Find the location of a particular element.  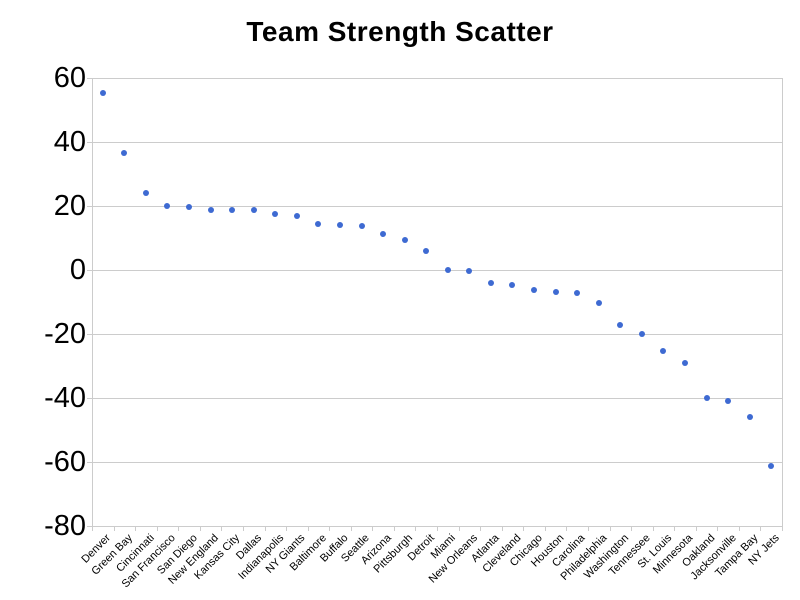

y-axis-tick-label: 40 is located at coordinates (69, 142).